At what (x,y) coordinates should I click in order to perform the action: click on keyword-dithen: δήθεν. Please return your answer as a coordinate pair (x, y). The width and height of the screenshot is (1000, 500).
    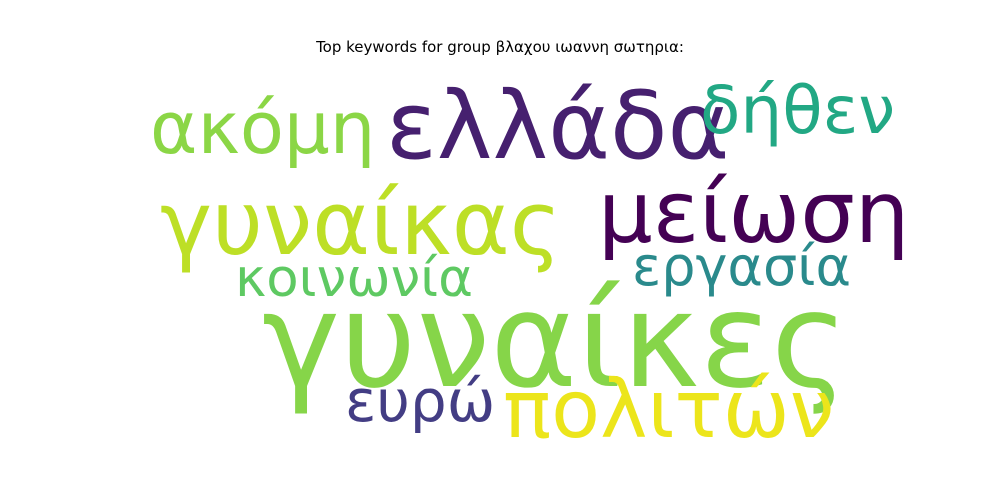
    Looking at the image, I should click on (798, 110).